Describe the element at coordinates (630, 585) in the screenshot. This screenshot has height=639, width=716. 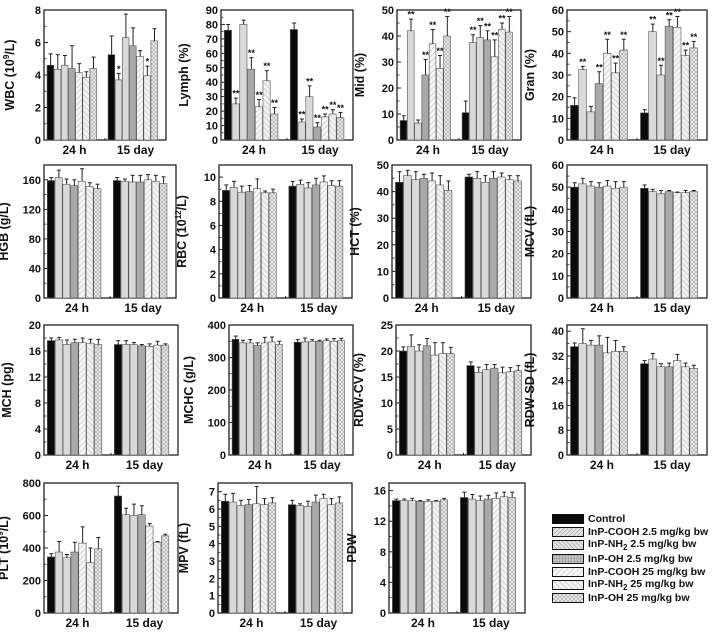
I see `legend-item: InP-NH2 25 mg/kg bw` at that location.